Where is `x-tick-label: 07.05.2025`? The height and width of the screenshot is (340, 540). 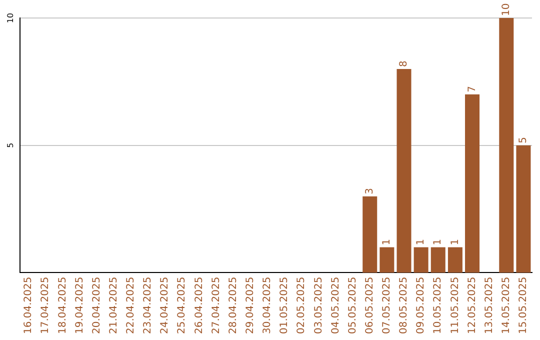
x-tick-label: 07.05.2025 is located at coordinates (387, 305).